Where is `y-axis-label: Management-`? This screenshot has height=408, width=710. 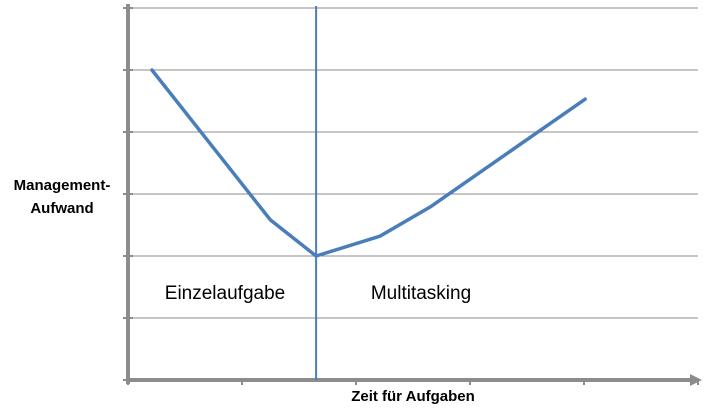
y-axis-label: Management- is located at coordinates (62, 185).